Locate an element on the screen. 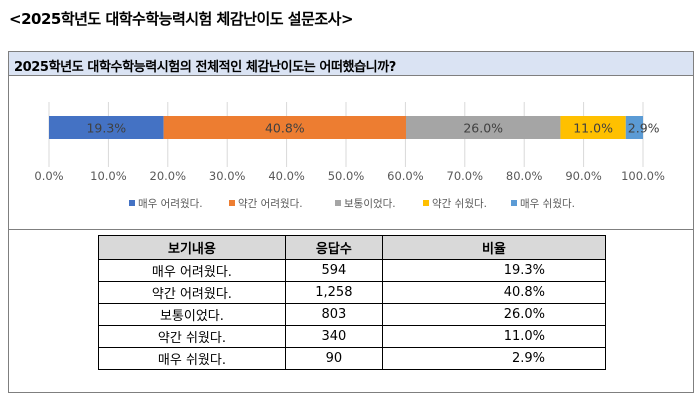 This screenshot has height=402, width=700. legend-label: 약간 쉬웠다. is located at coordinates (459, 204).